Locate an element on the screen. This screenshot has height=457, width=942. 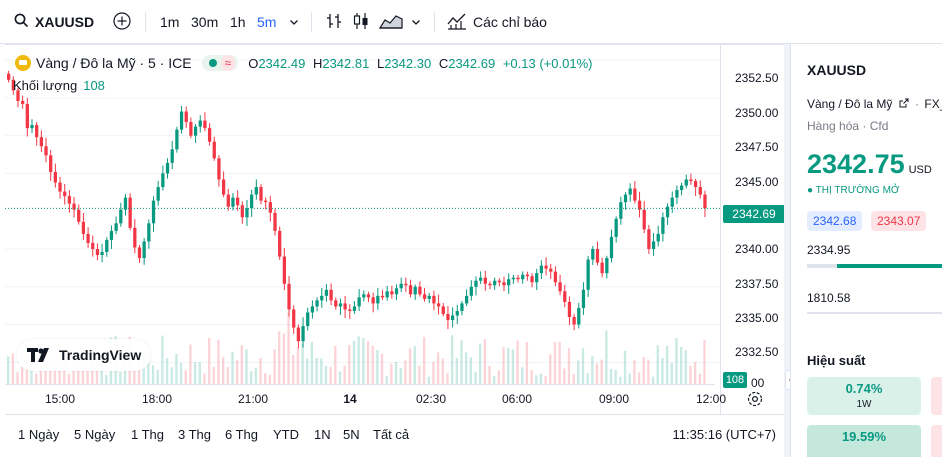
timeframe-1m: 1m is located at coordinates (170, 22).